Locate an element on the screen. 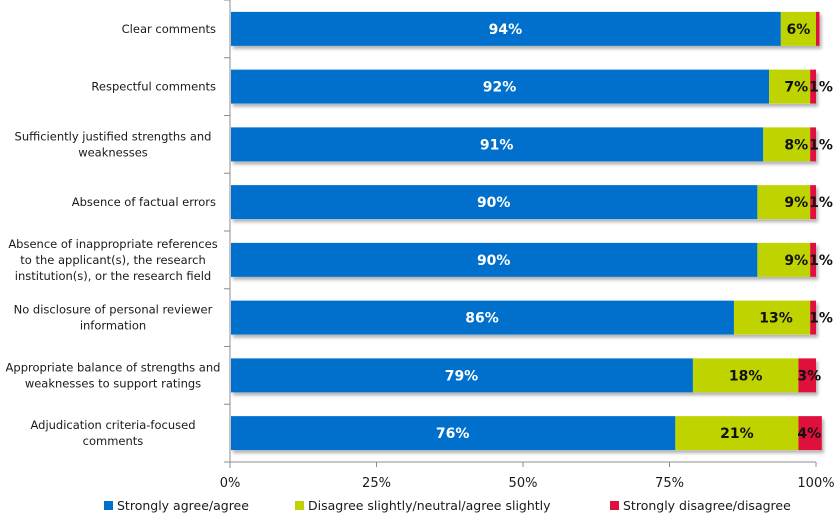 This screenshot has height=519, width=840. x-tick-label: 75% is located at coordinates (669, 483).